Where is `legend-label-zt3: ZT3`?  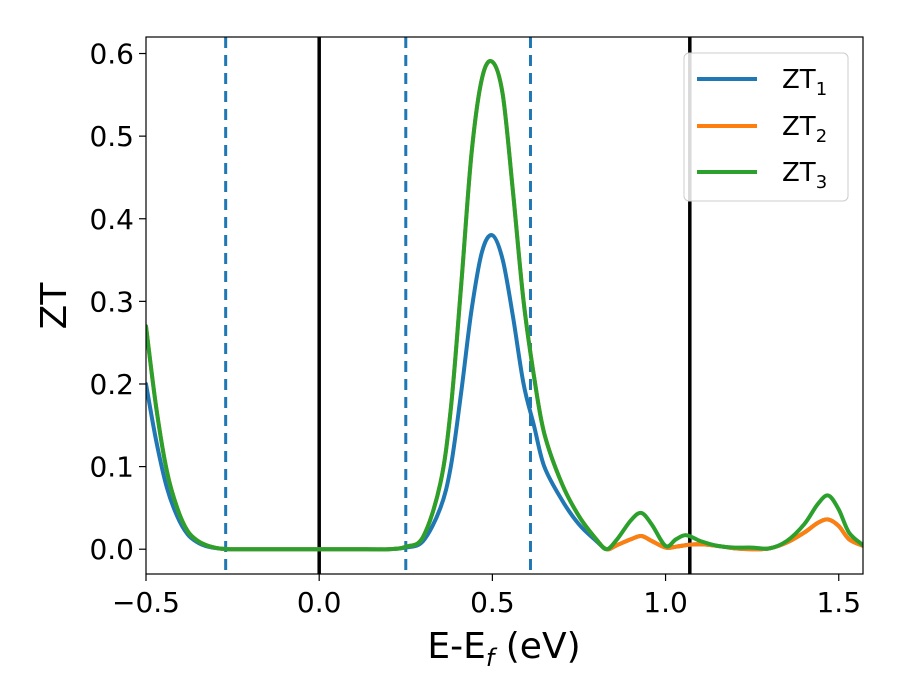
legend-label-zt3: ZT3 is located at coordinates (804, 175).